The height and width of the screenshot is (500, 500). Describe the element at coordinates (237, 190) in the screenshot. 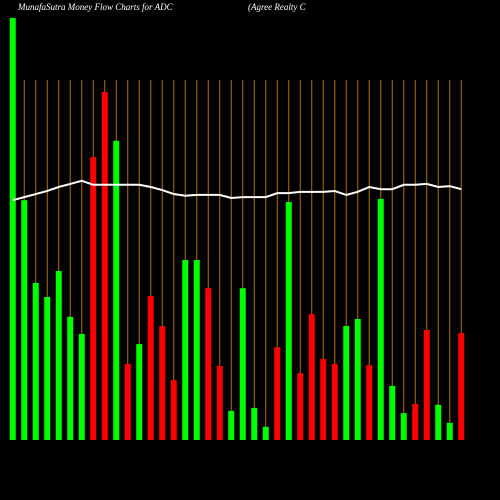

I see `money-flow-line` at that location.